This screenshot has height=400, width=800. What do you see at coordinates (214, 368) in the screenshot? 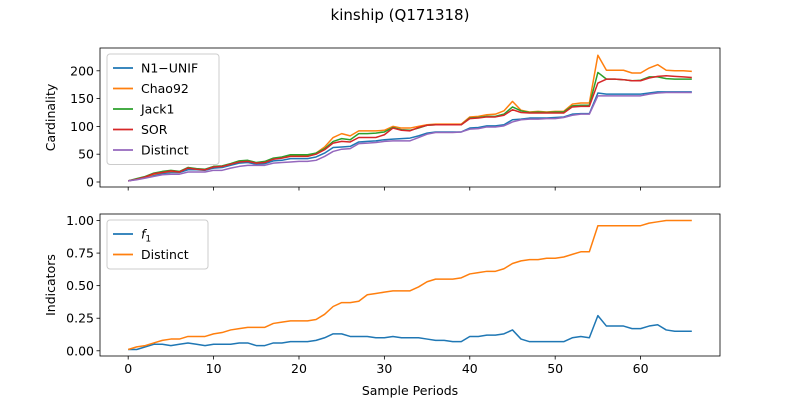
I see `x-tick-label: 10` at bounding box center [214, 368].